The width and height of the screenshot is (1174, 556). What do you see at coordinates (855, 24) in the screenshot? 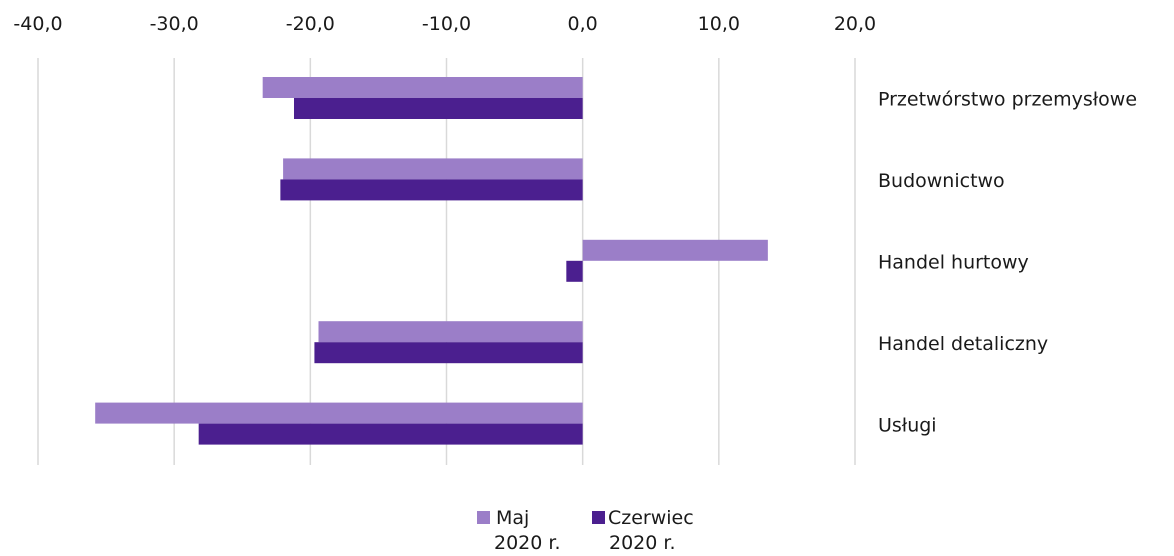
I see `x-tick-label: 20,0` at bounding box center [855, 24].